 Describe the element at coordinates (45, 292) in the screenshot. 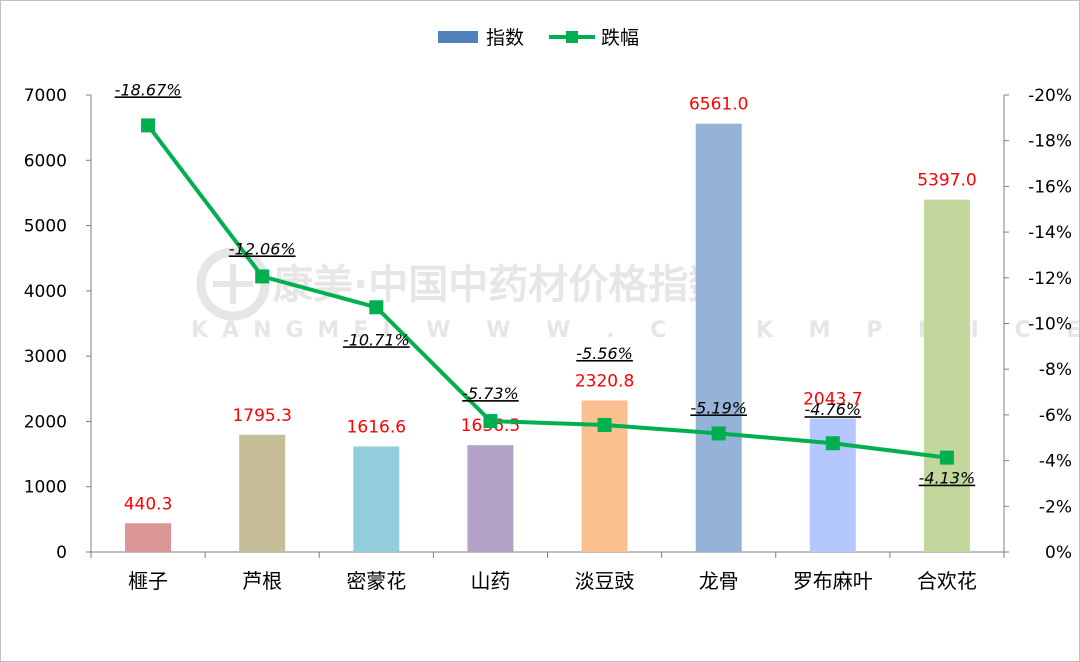

I see `left-axis-tick-label: 4000` at that location.